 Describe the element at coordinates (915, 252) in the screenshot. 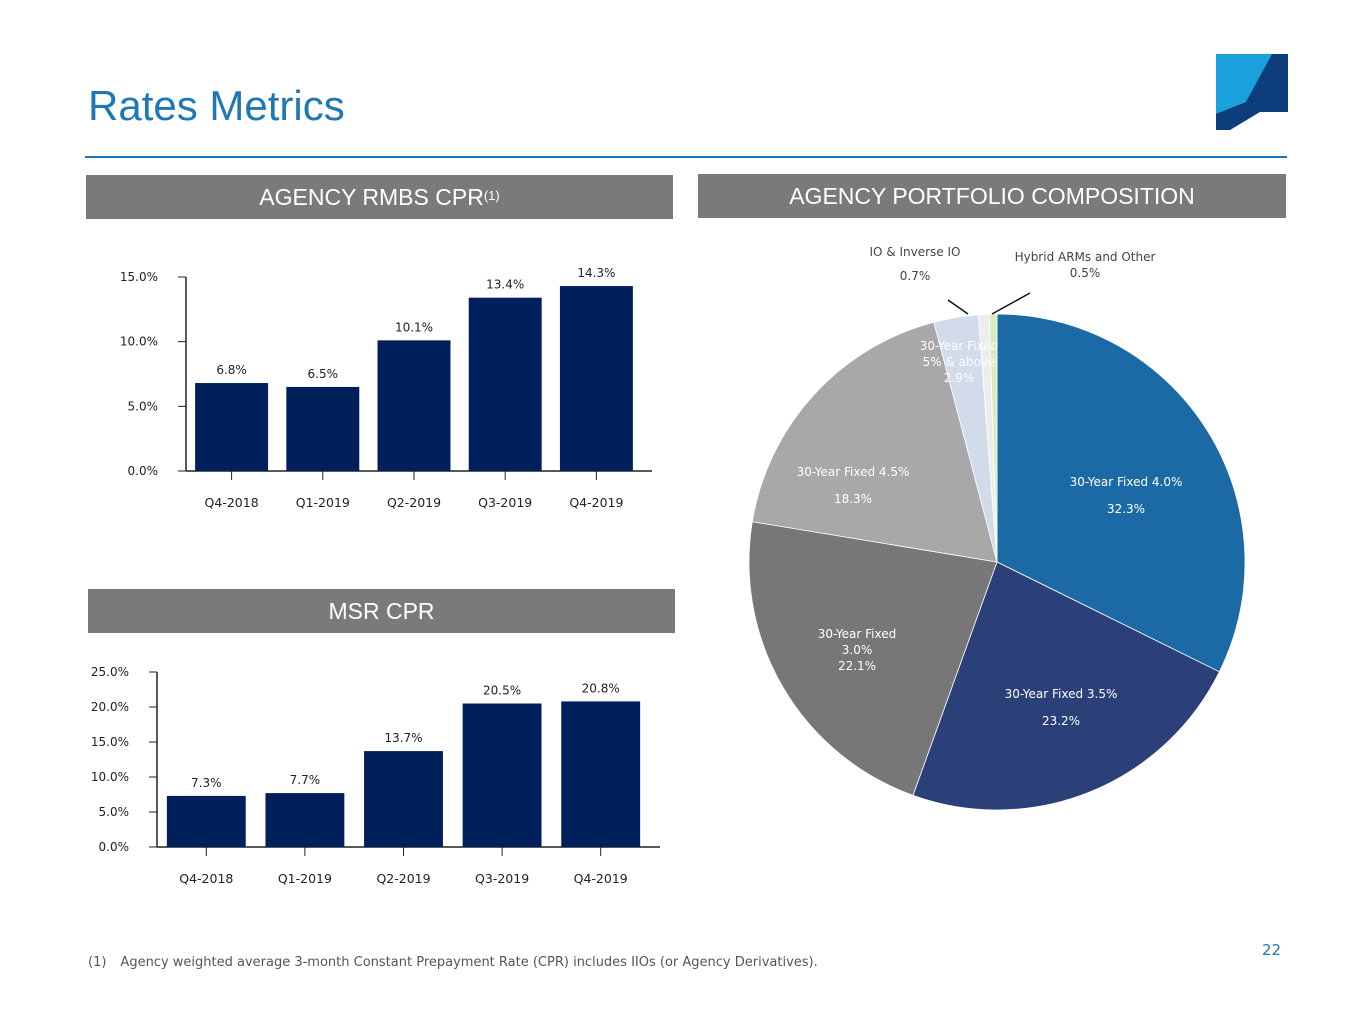

I see `pie-slice-label: IO & Inverse IO` at that location.